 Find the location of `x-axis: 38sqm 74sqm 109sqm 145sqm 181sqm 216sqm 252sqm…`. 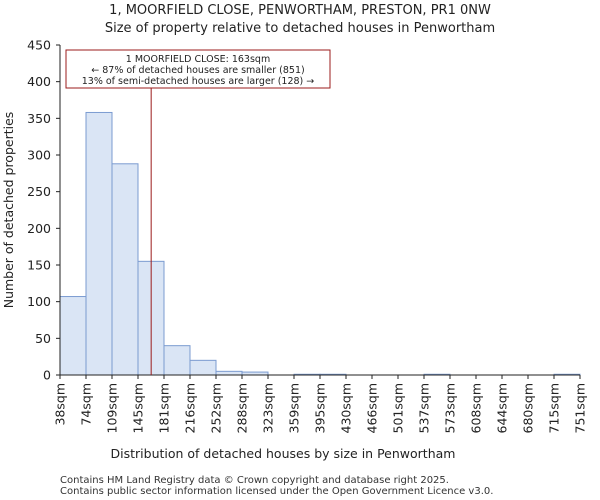

x-axis: 38sqm 74sqm 109sqm 145sqm 181sqm 216sqm 252sqm… is located at coordinates (320, 403).